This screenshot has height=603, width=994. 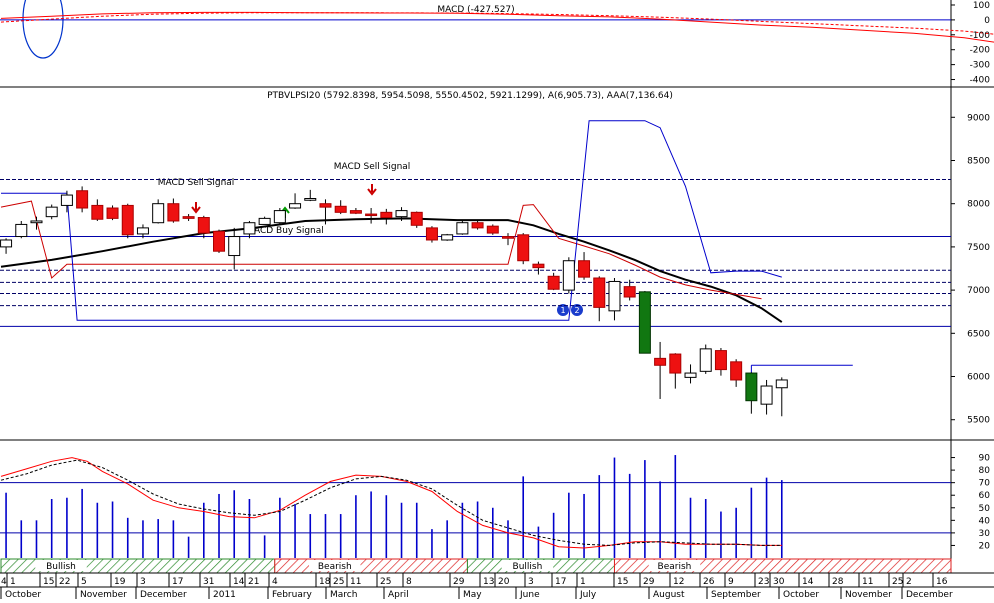 I want to click on price-tick-label: 9000, so click(x=978, y=118).